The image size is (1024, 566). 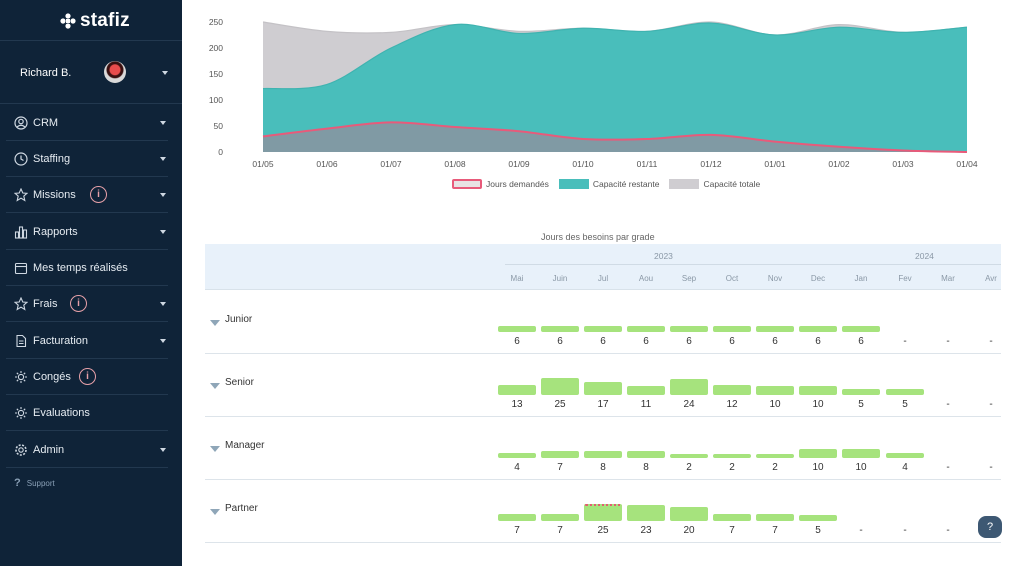 What do you see at coordinates (87, 341) in the screenshot?
I see `sidebar-item-facturation: Facturation` at bounding box center [87, 341].